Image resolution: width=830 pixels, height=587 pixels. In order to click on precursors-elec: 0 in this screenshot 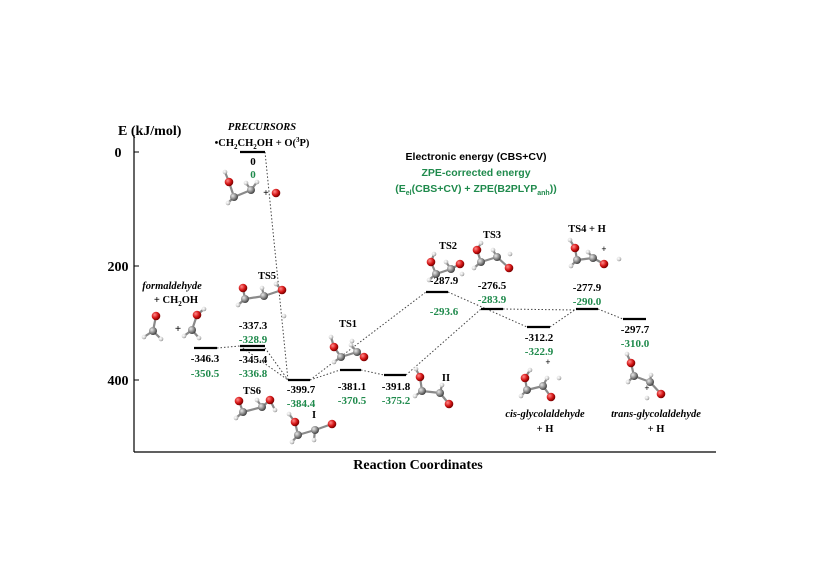, I will do `click(253, 162)`.